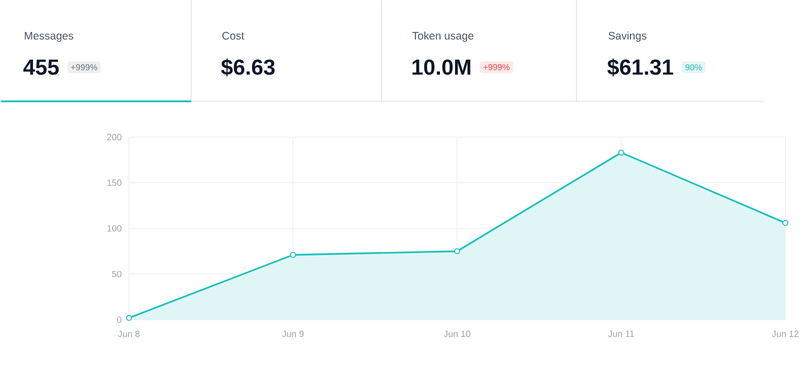  Describe the element at coordinates (785, 334) in the screenshot. I see `x-tick-label: Jun 12` at that location.